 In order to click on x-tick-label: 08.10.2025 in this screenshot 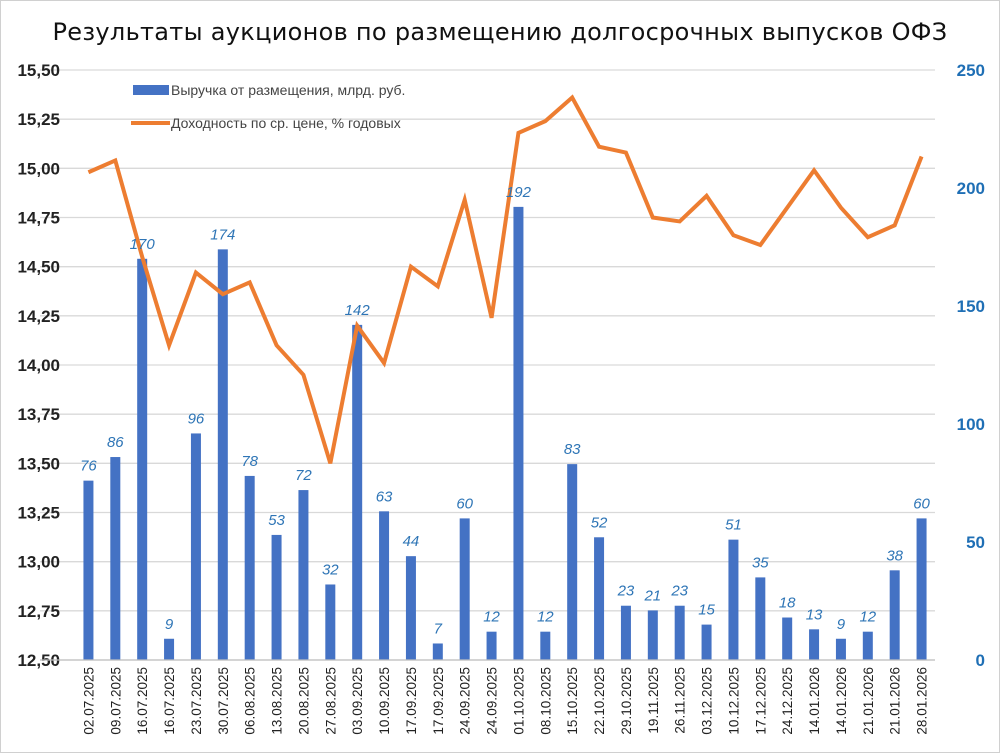, I will do `click(545, 701)`.